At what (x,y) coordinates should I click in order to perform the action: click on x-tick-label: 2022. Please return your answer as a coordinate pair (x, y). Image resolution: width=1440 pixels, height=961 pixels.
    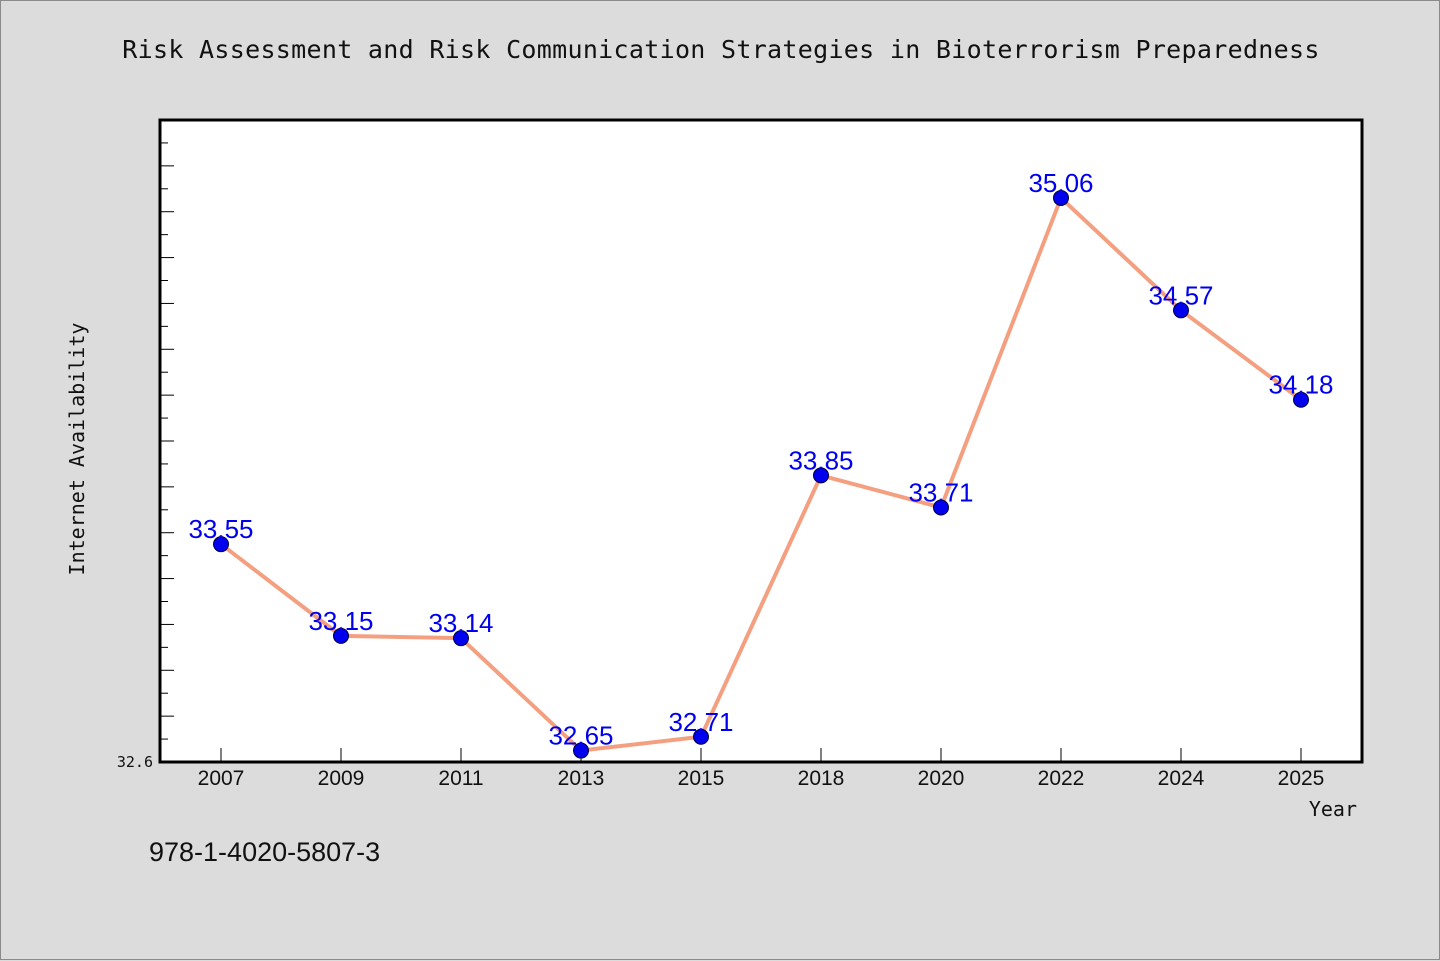
    Looking at the image, I should click on (1061, 778).